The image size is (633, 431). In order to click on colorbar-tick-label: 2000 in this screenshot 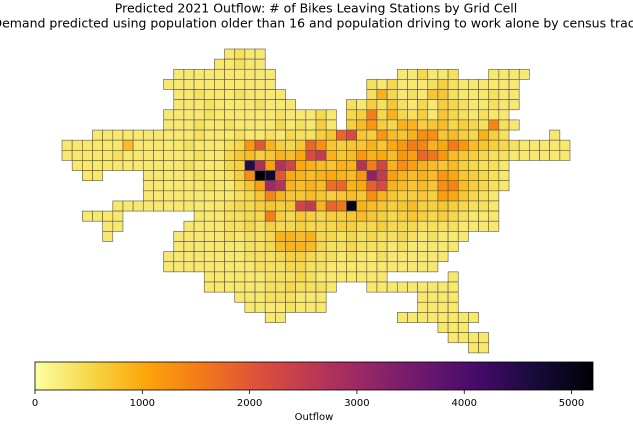, I will do `click(249, 403)`.